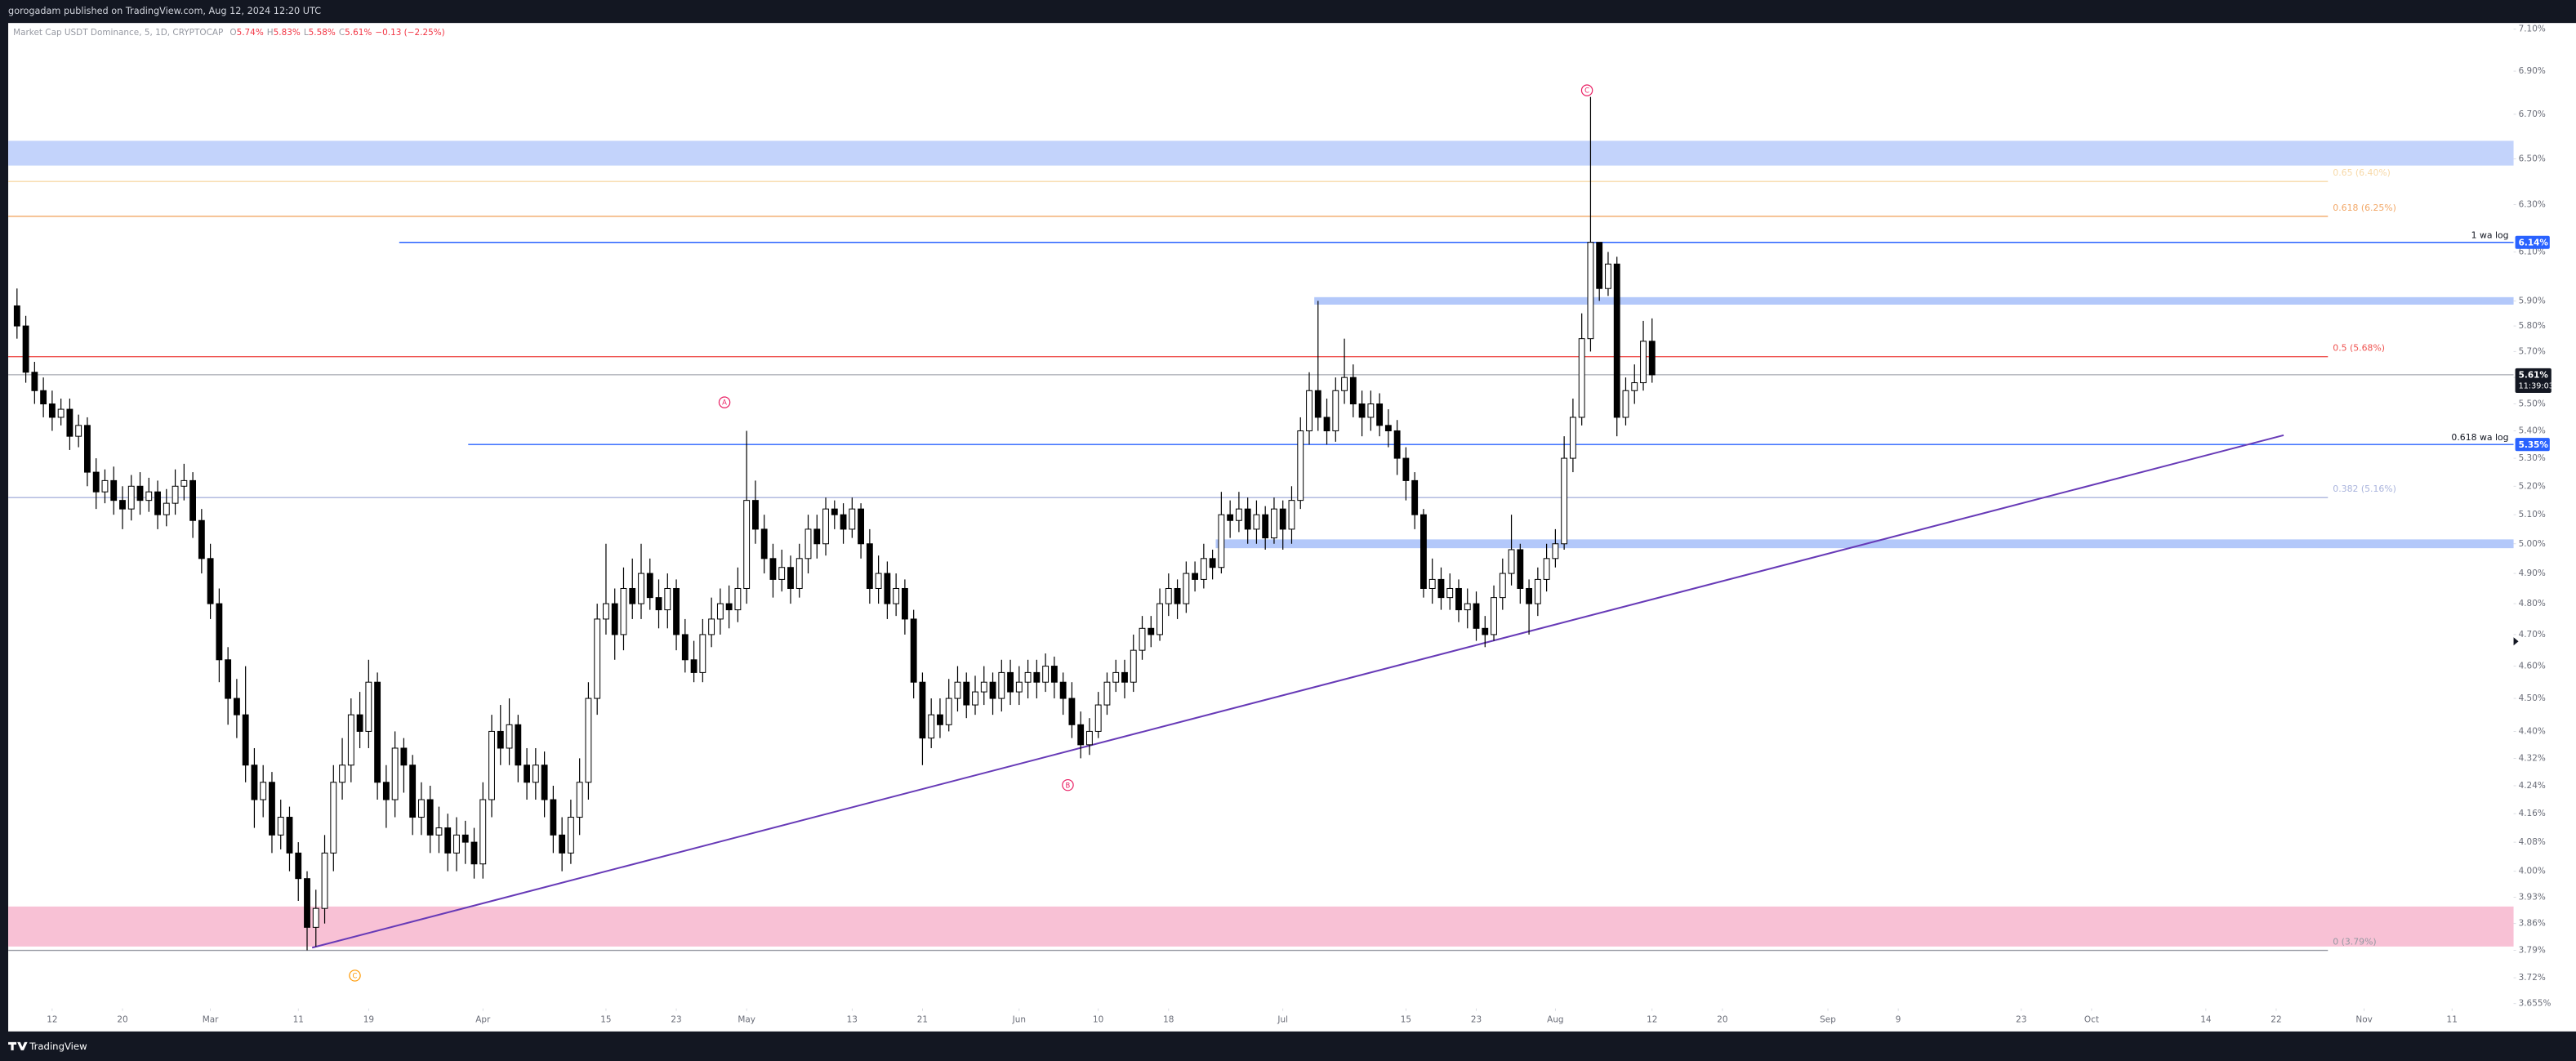 This screenshot has height=1061, width=2576. Describe the element at coordinates (1722, 1020) in the screenshot. I see `x-tick-label: 20` at that location.